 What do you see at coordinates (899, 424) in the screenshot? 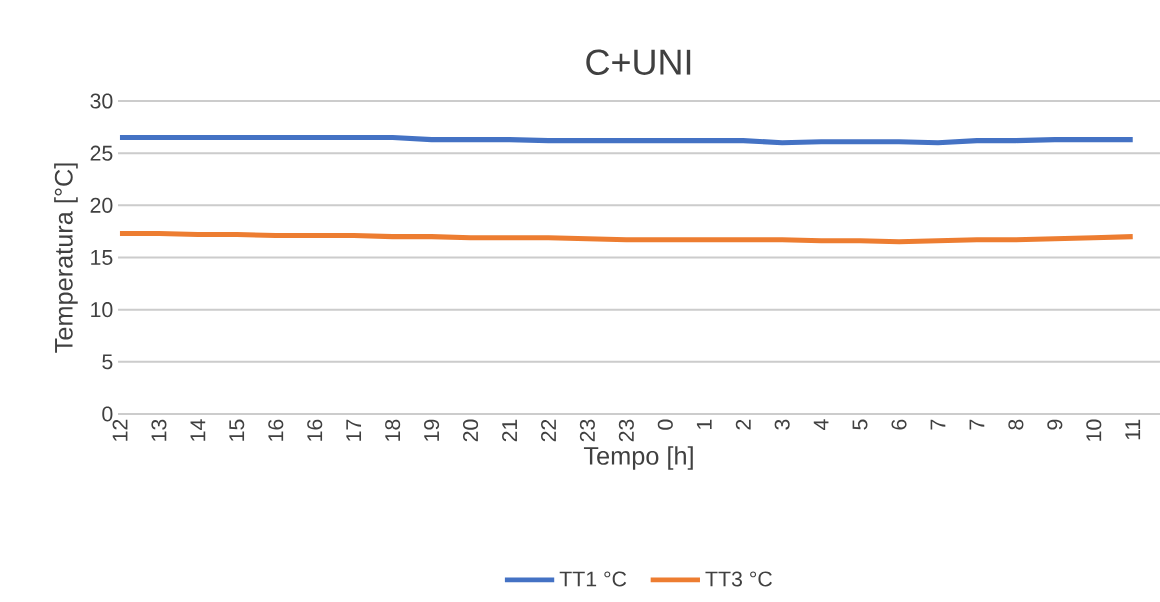
I see `x-tick-label: 6` at bounding box center [899, 424].